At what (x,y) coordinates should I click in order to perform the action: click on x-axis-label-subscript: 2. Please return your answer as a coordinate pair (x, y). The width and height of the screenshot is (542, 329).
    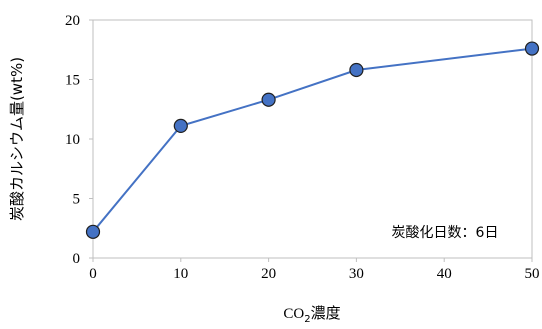
    Looking at the image, I should click on (307, 319).